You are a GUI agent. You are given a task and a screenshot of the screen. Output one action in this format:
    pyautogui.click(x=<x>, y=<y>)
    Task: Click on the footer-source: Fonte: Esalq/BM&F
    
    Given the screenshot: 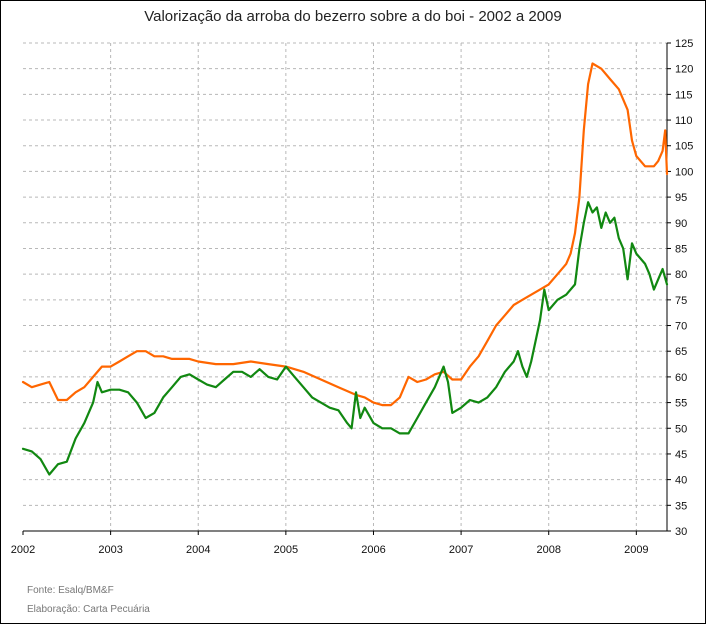 What is the action you would take?
    pyautogui.click(x=70, y=590)
    